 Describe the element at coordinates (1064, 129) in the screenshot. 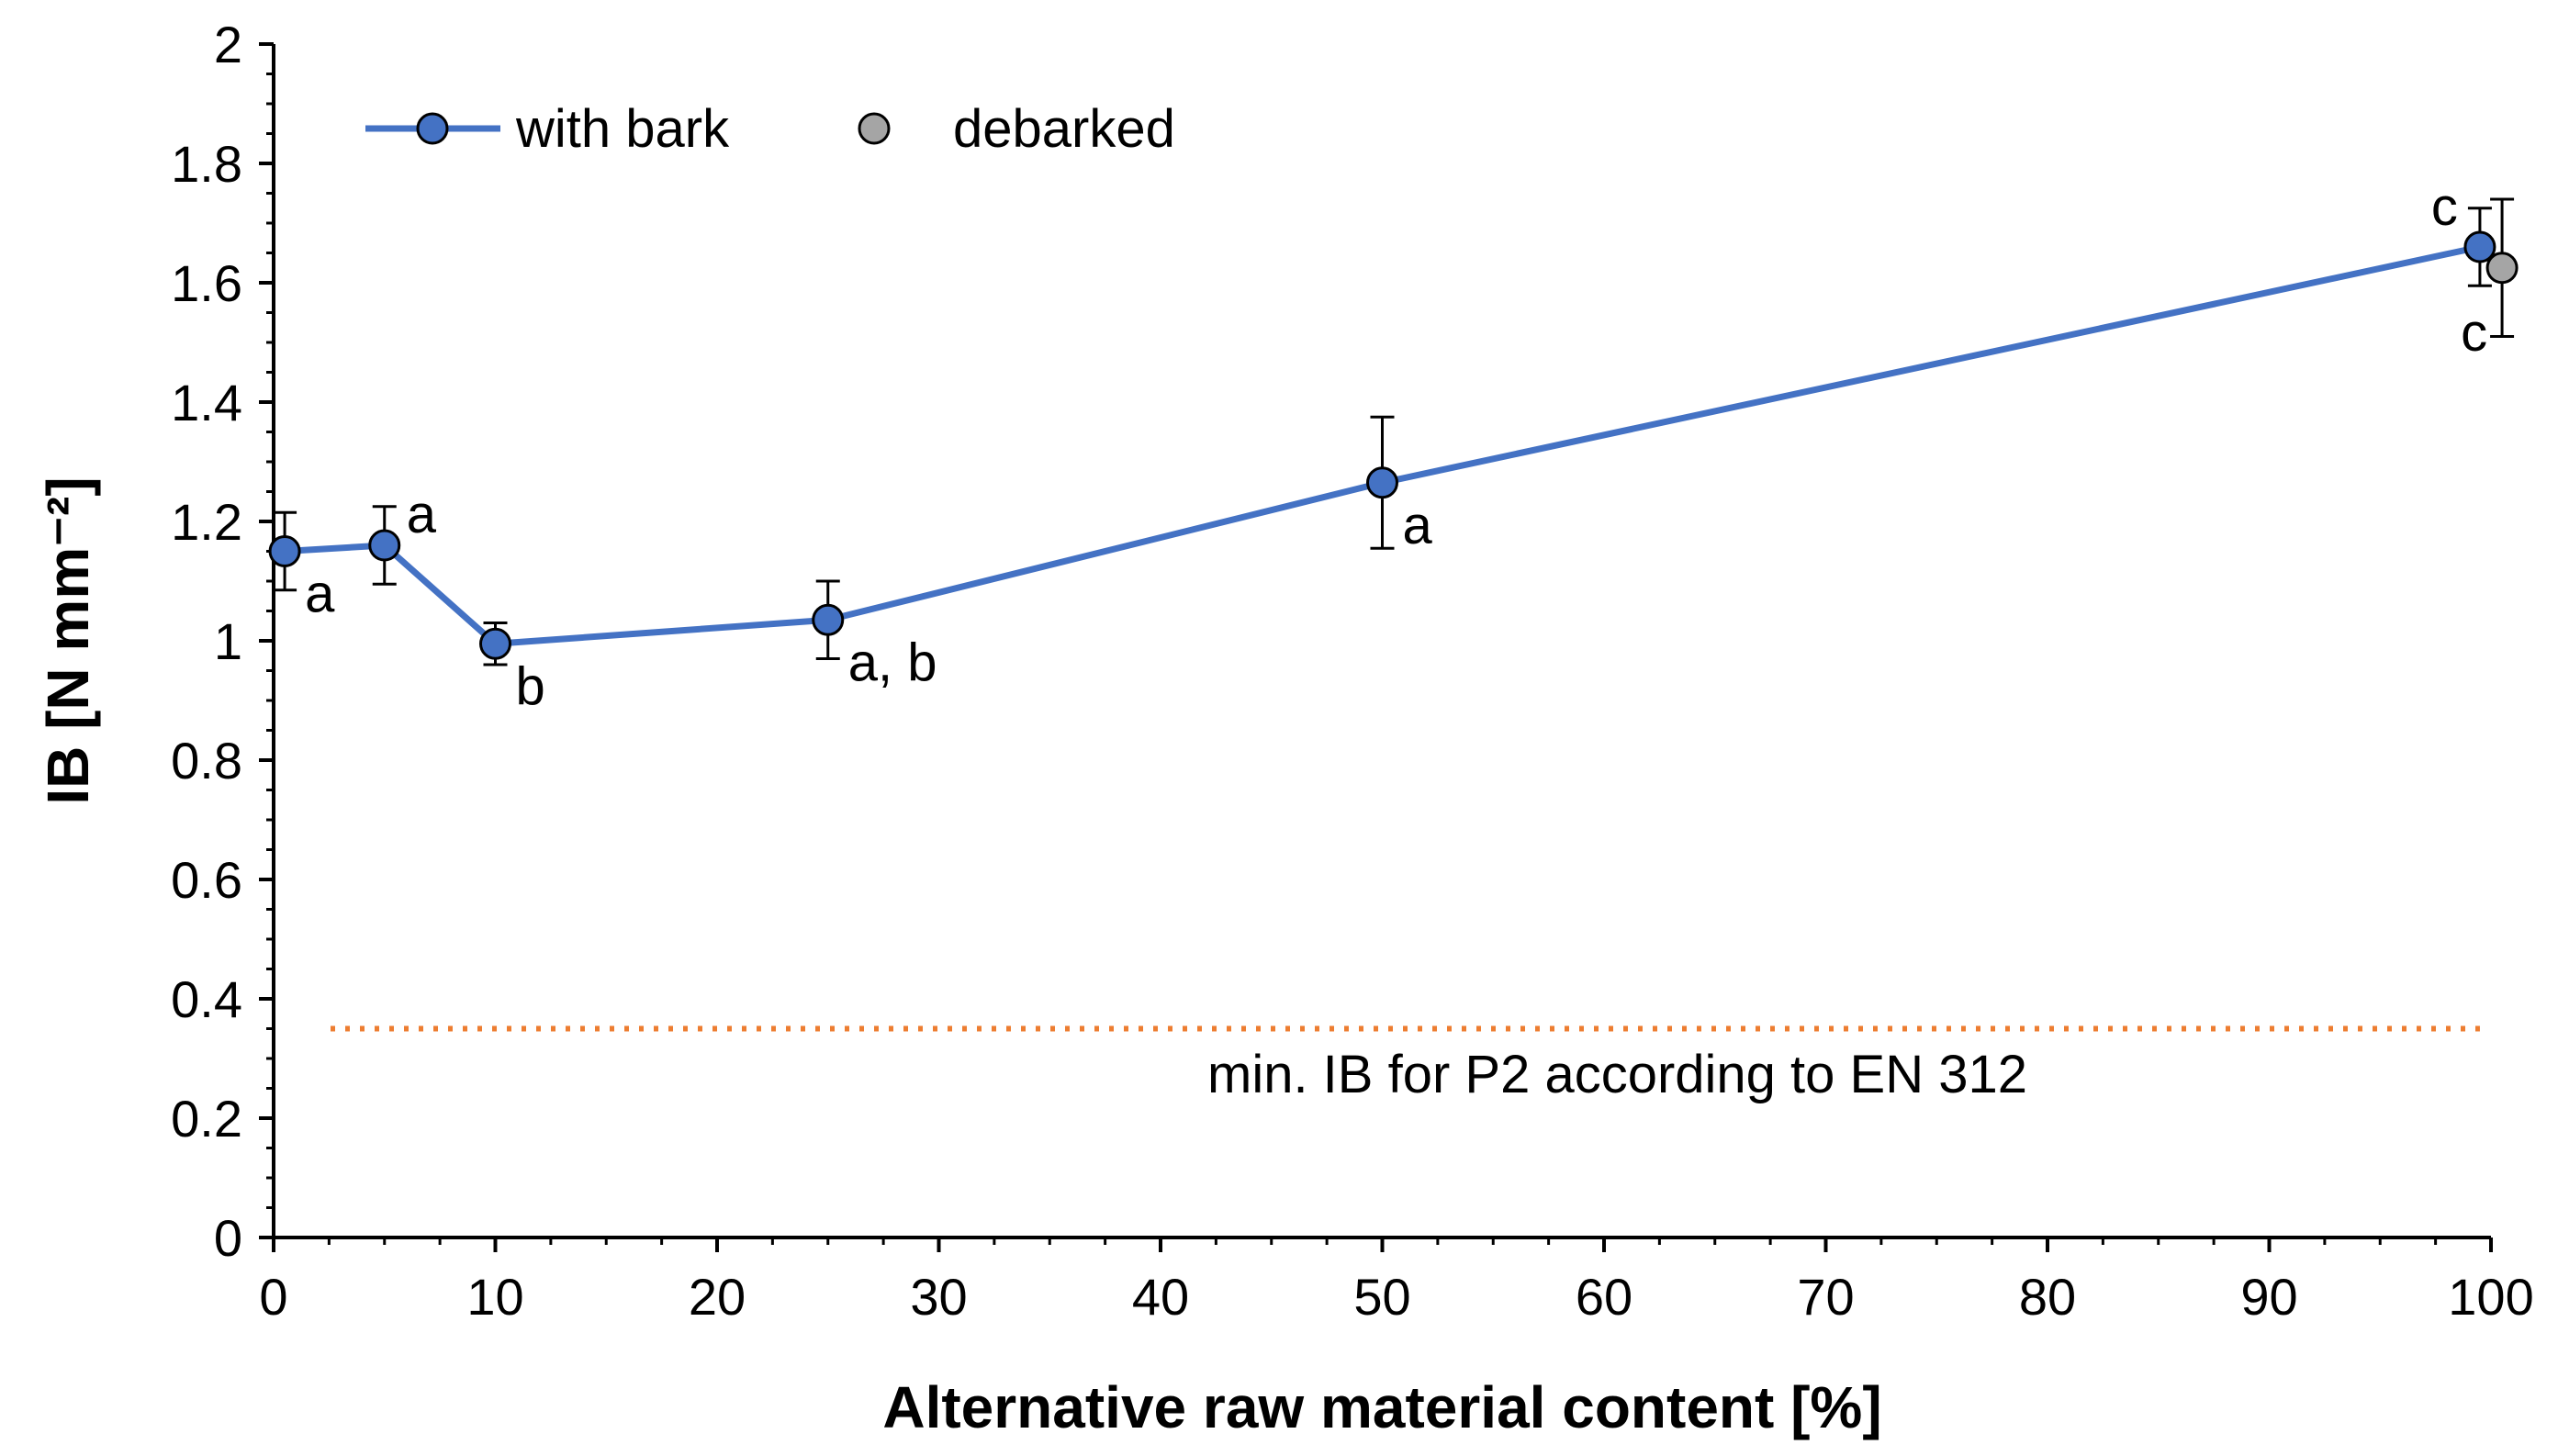

I see `legend-label-debarked: debarked` at that location.